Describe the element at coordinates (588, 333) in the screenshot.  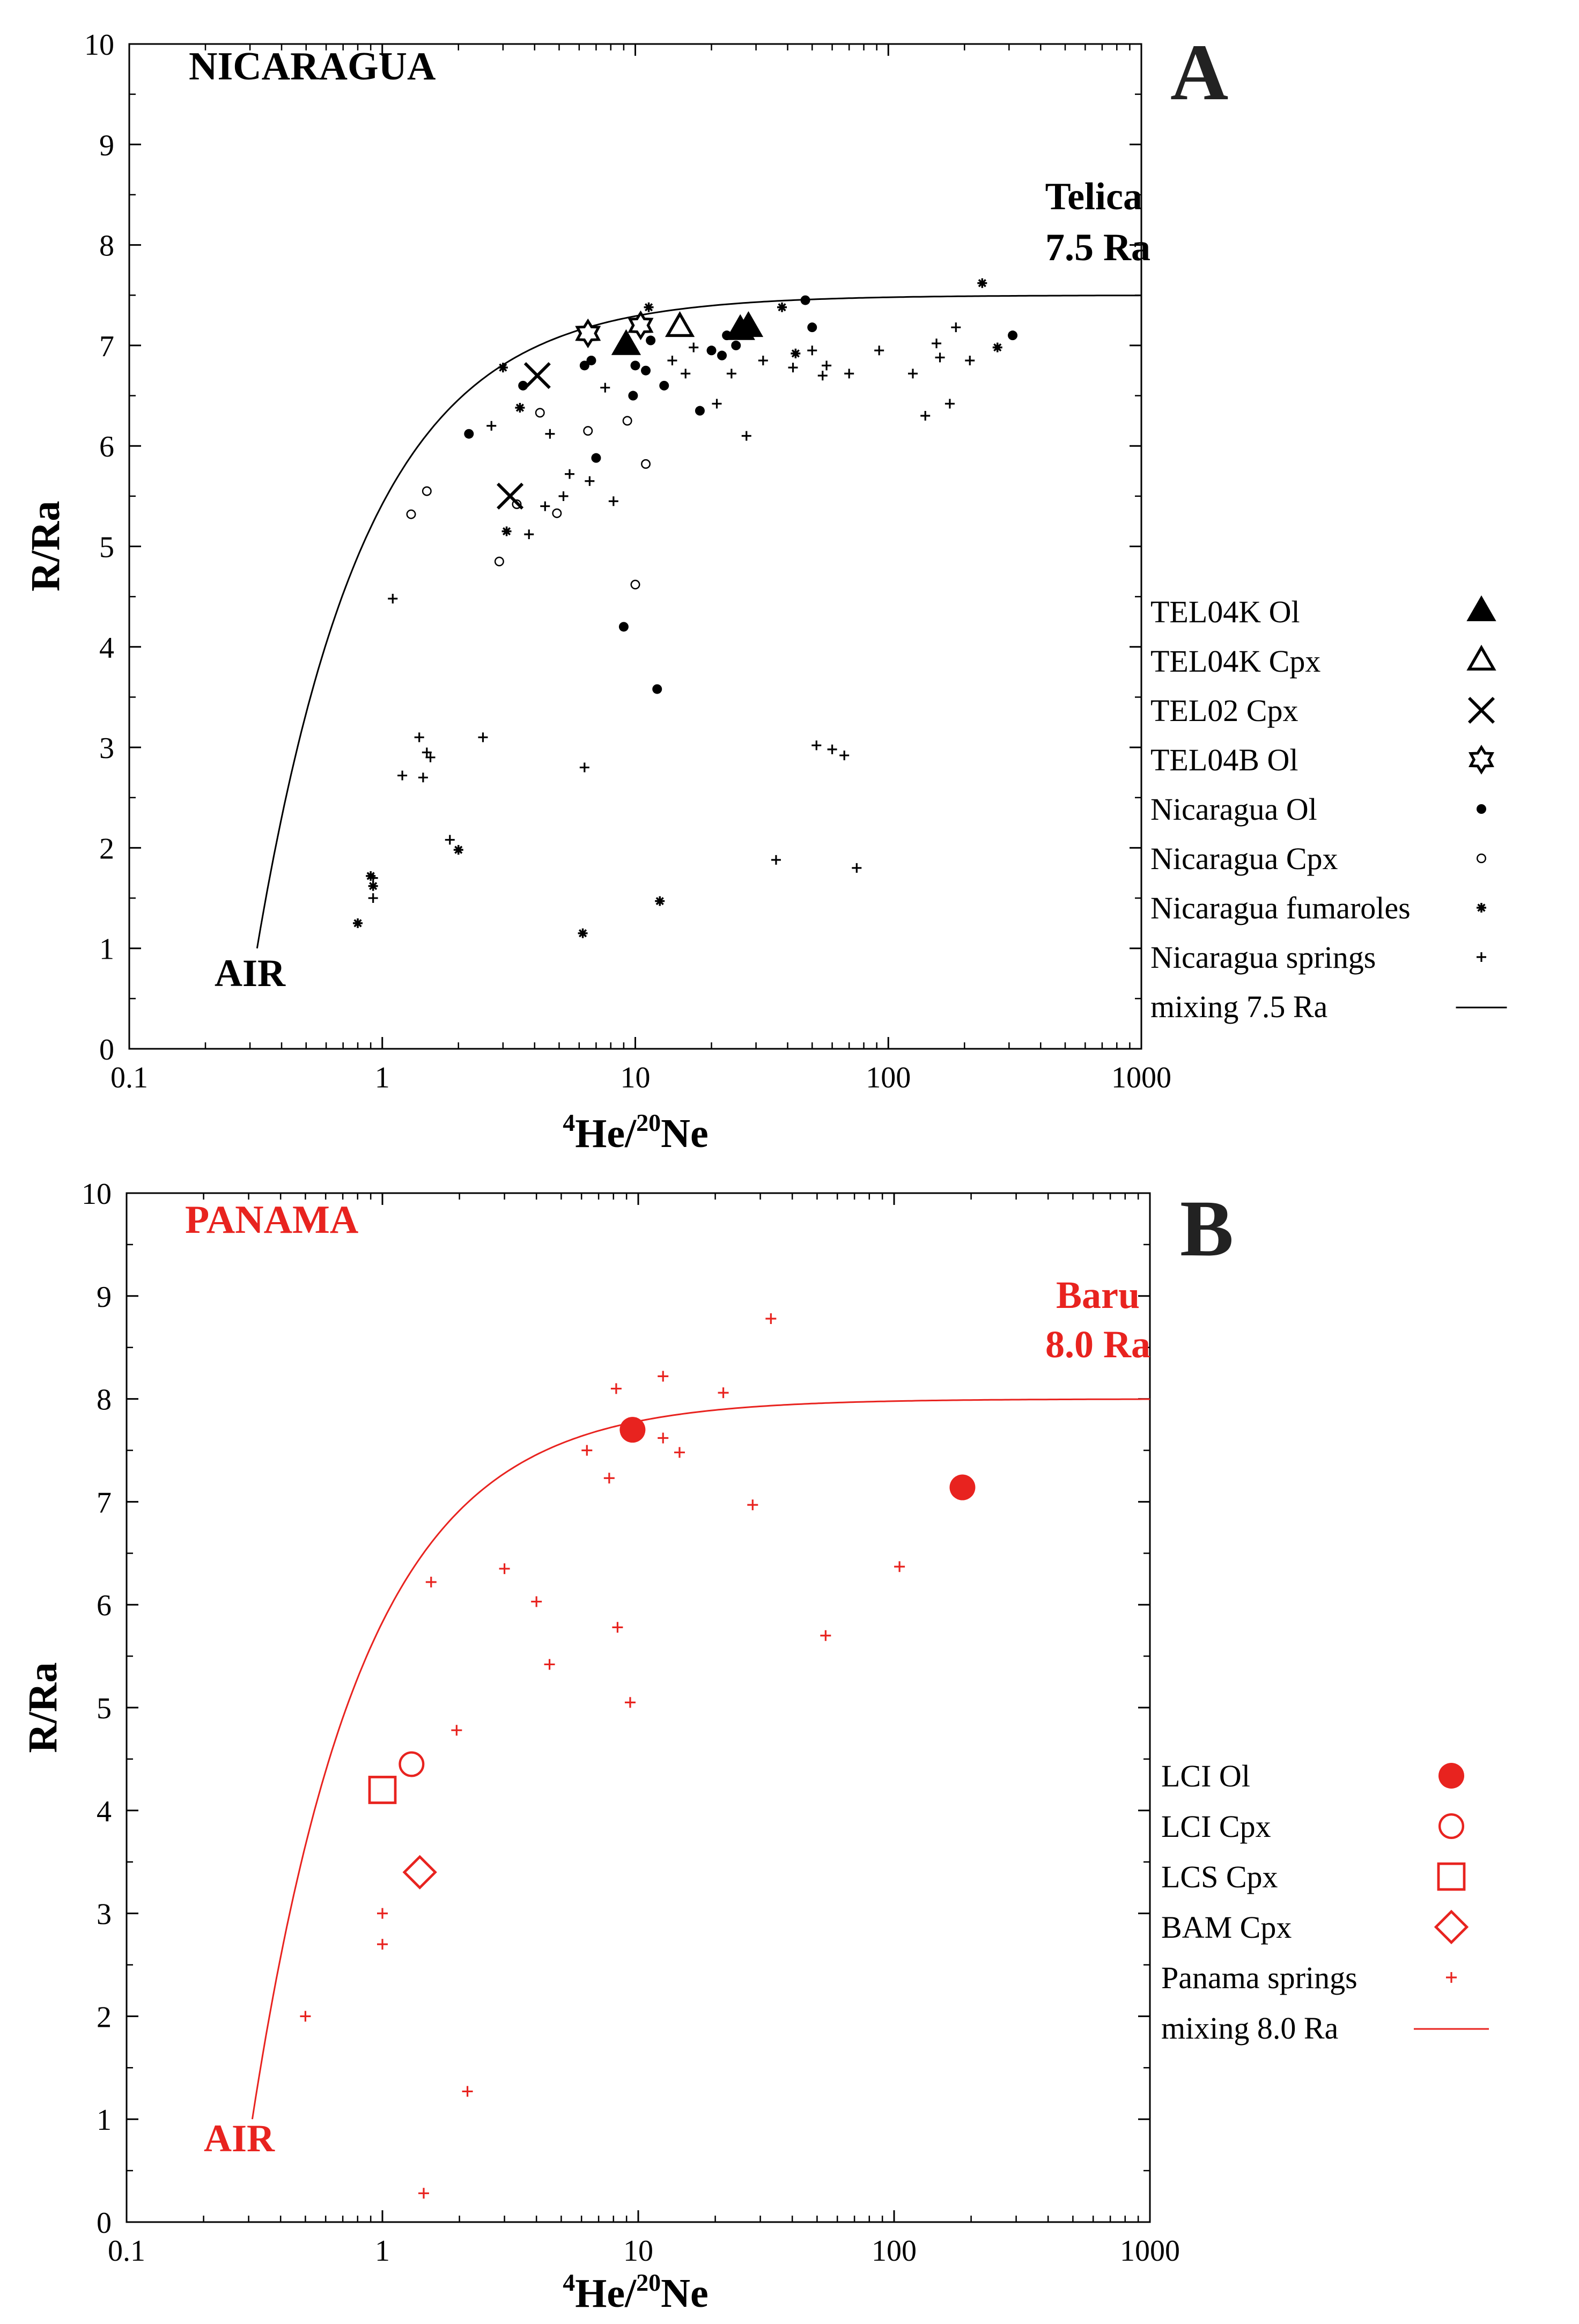
I see `point-tel04b-ol` at that location.